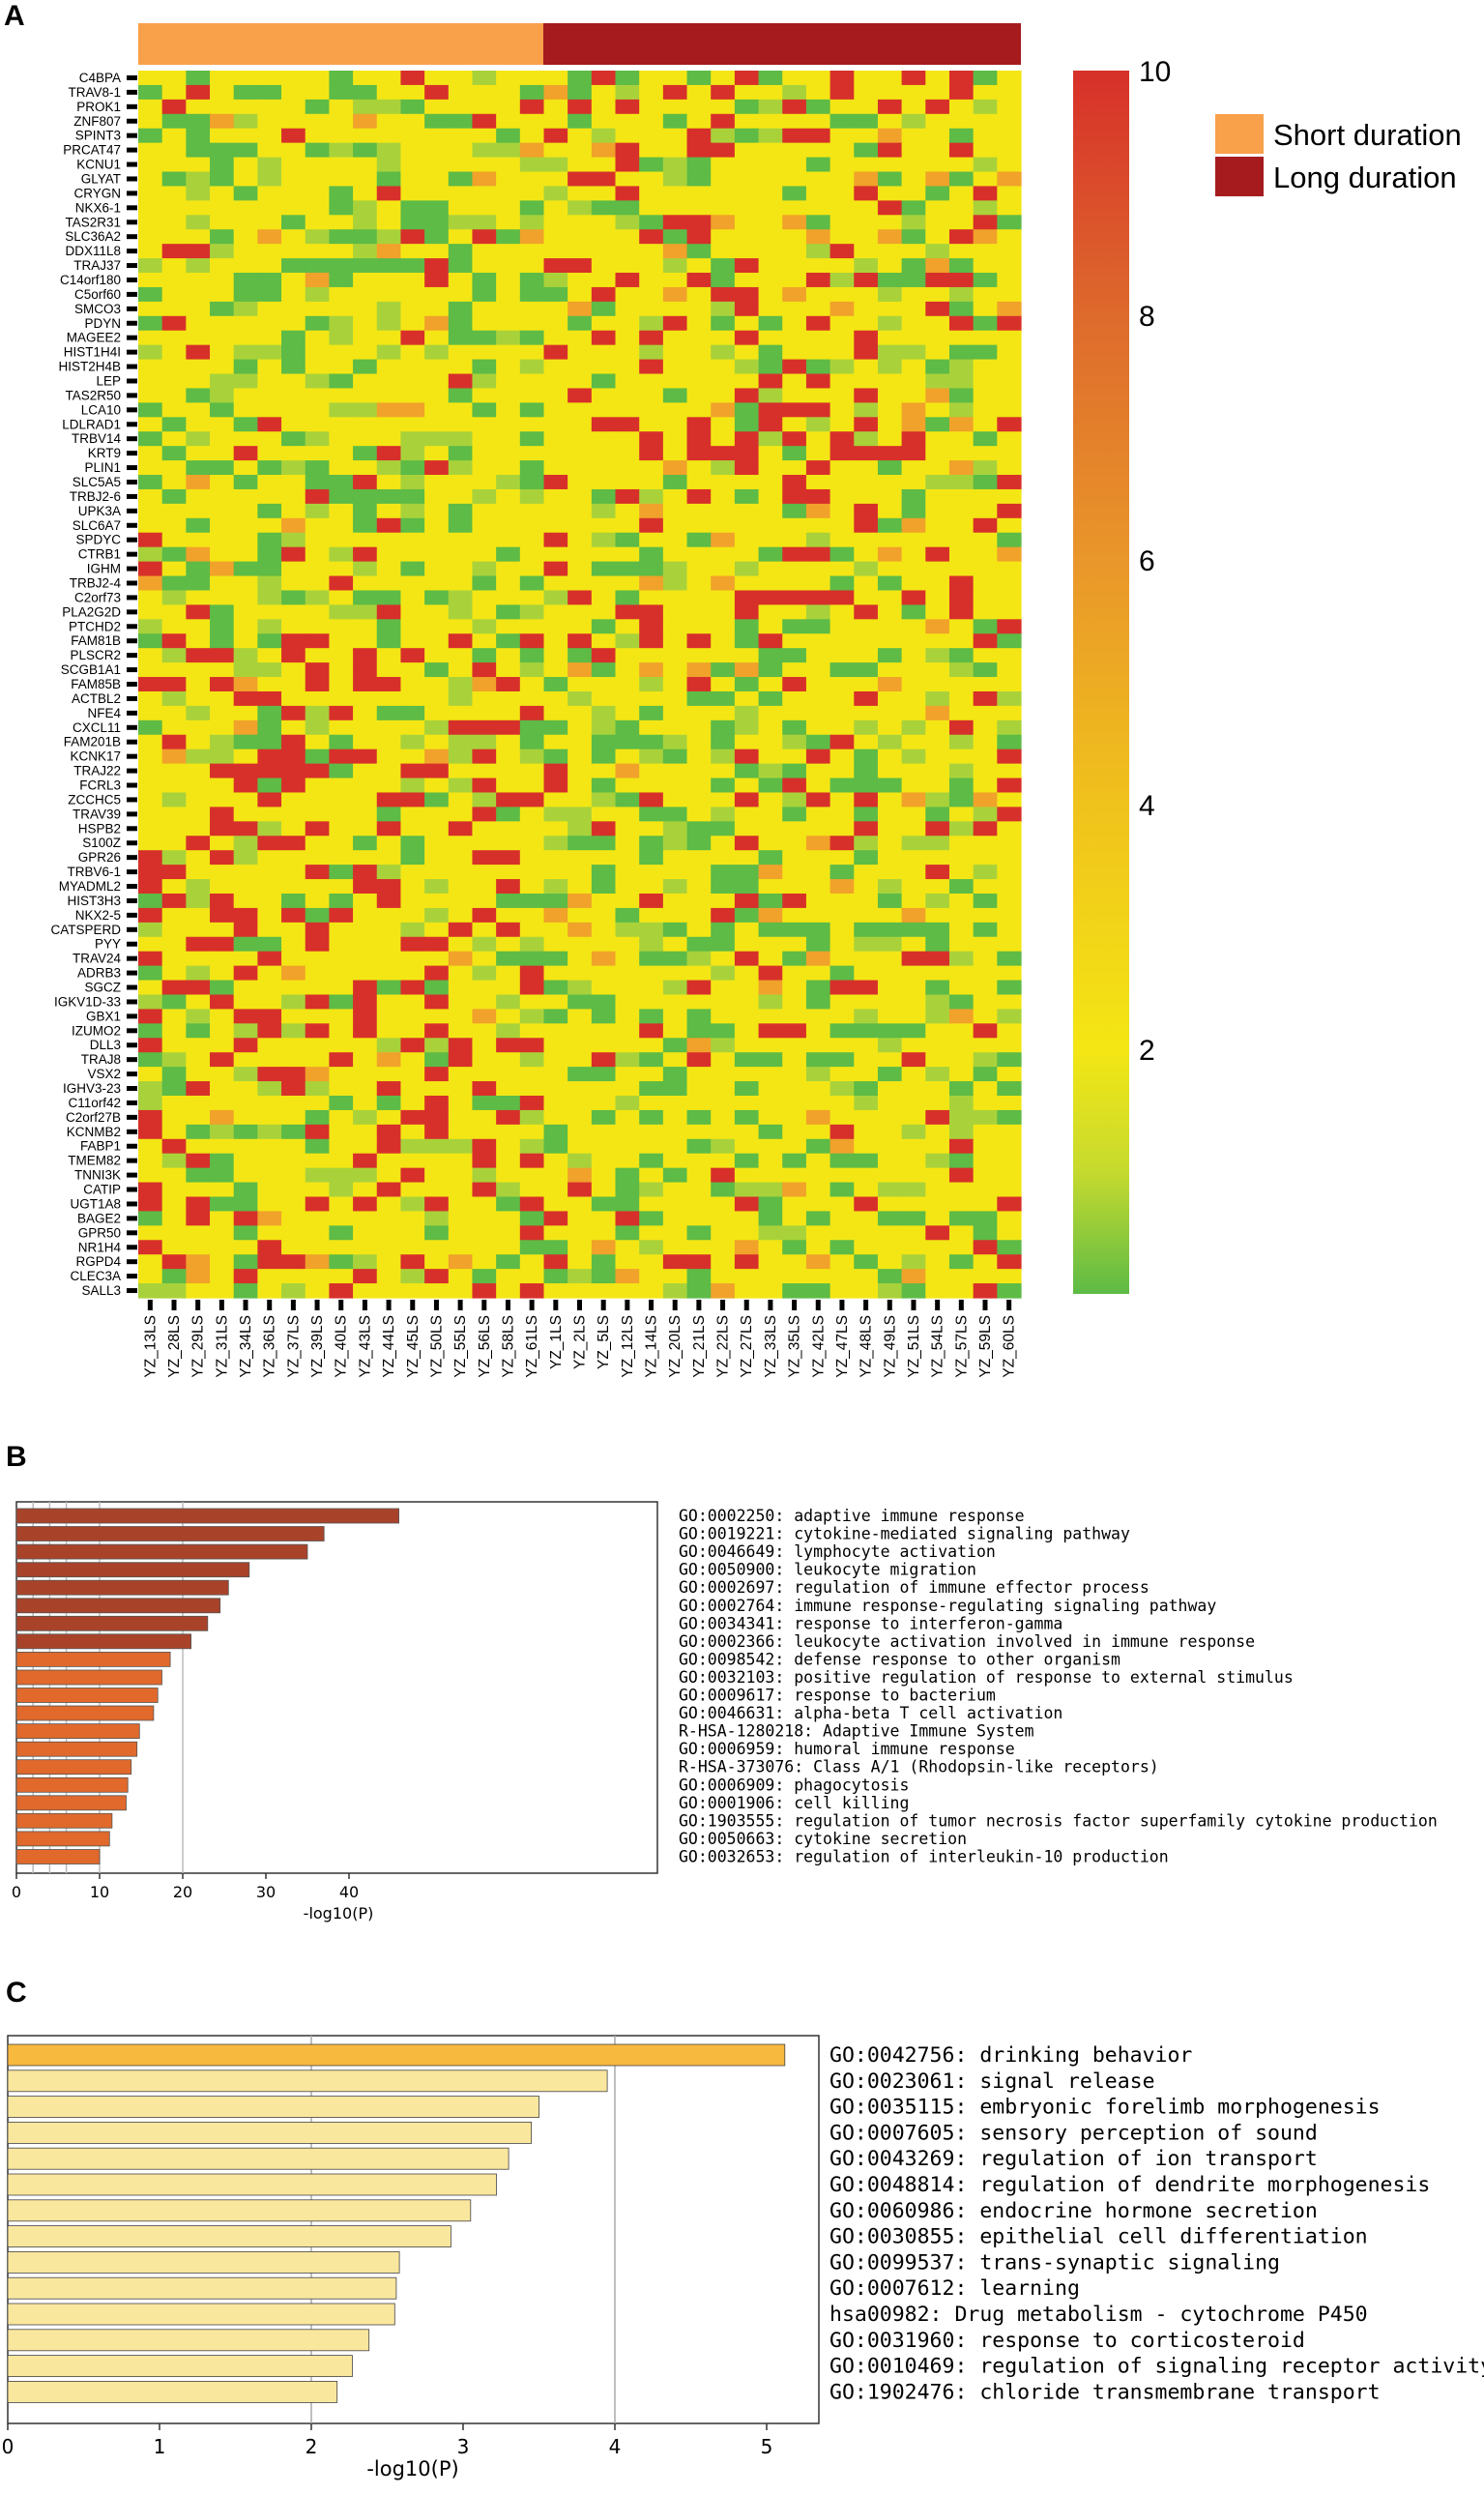 The image size is (1484, 2495). What do you see at coordinates (795, 1346) in the screenshot?
I see `sample-label: YZ_35LS` at bounding box center [795, 1346].